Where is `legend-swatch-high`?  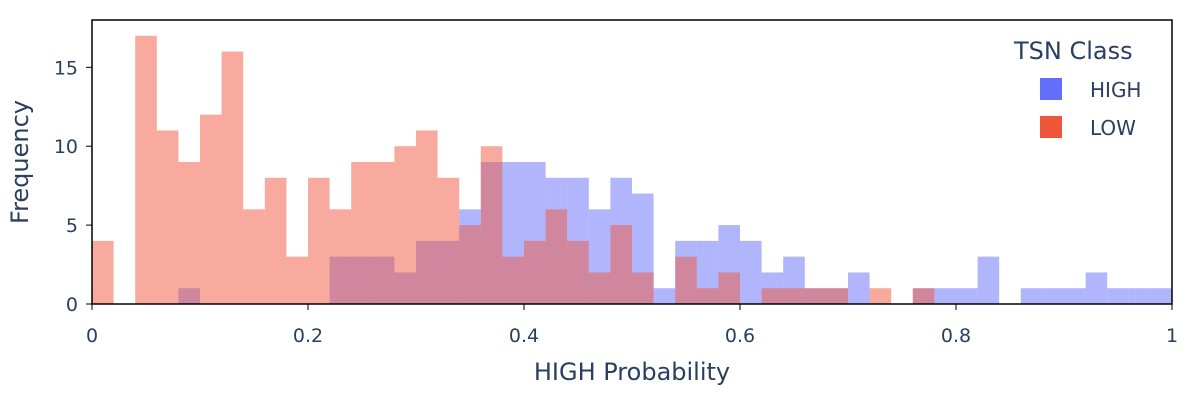 legend-swatch-high is located at coordinates (1051, 89).